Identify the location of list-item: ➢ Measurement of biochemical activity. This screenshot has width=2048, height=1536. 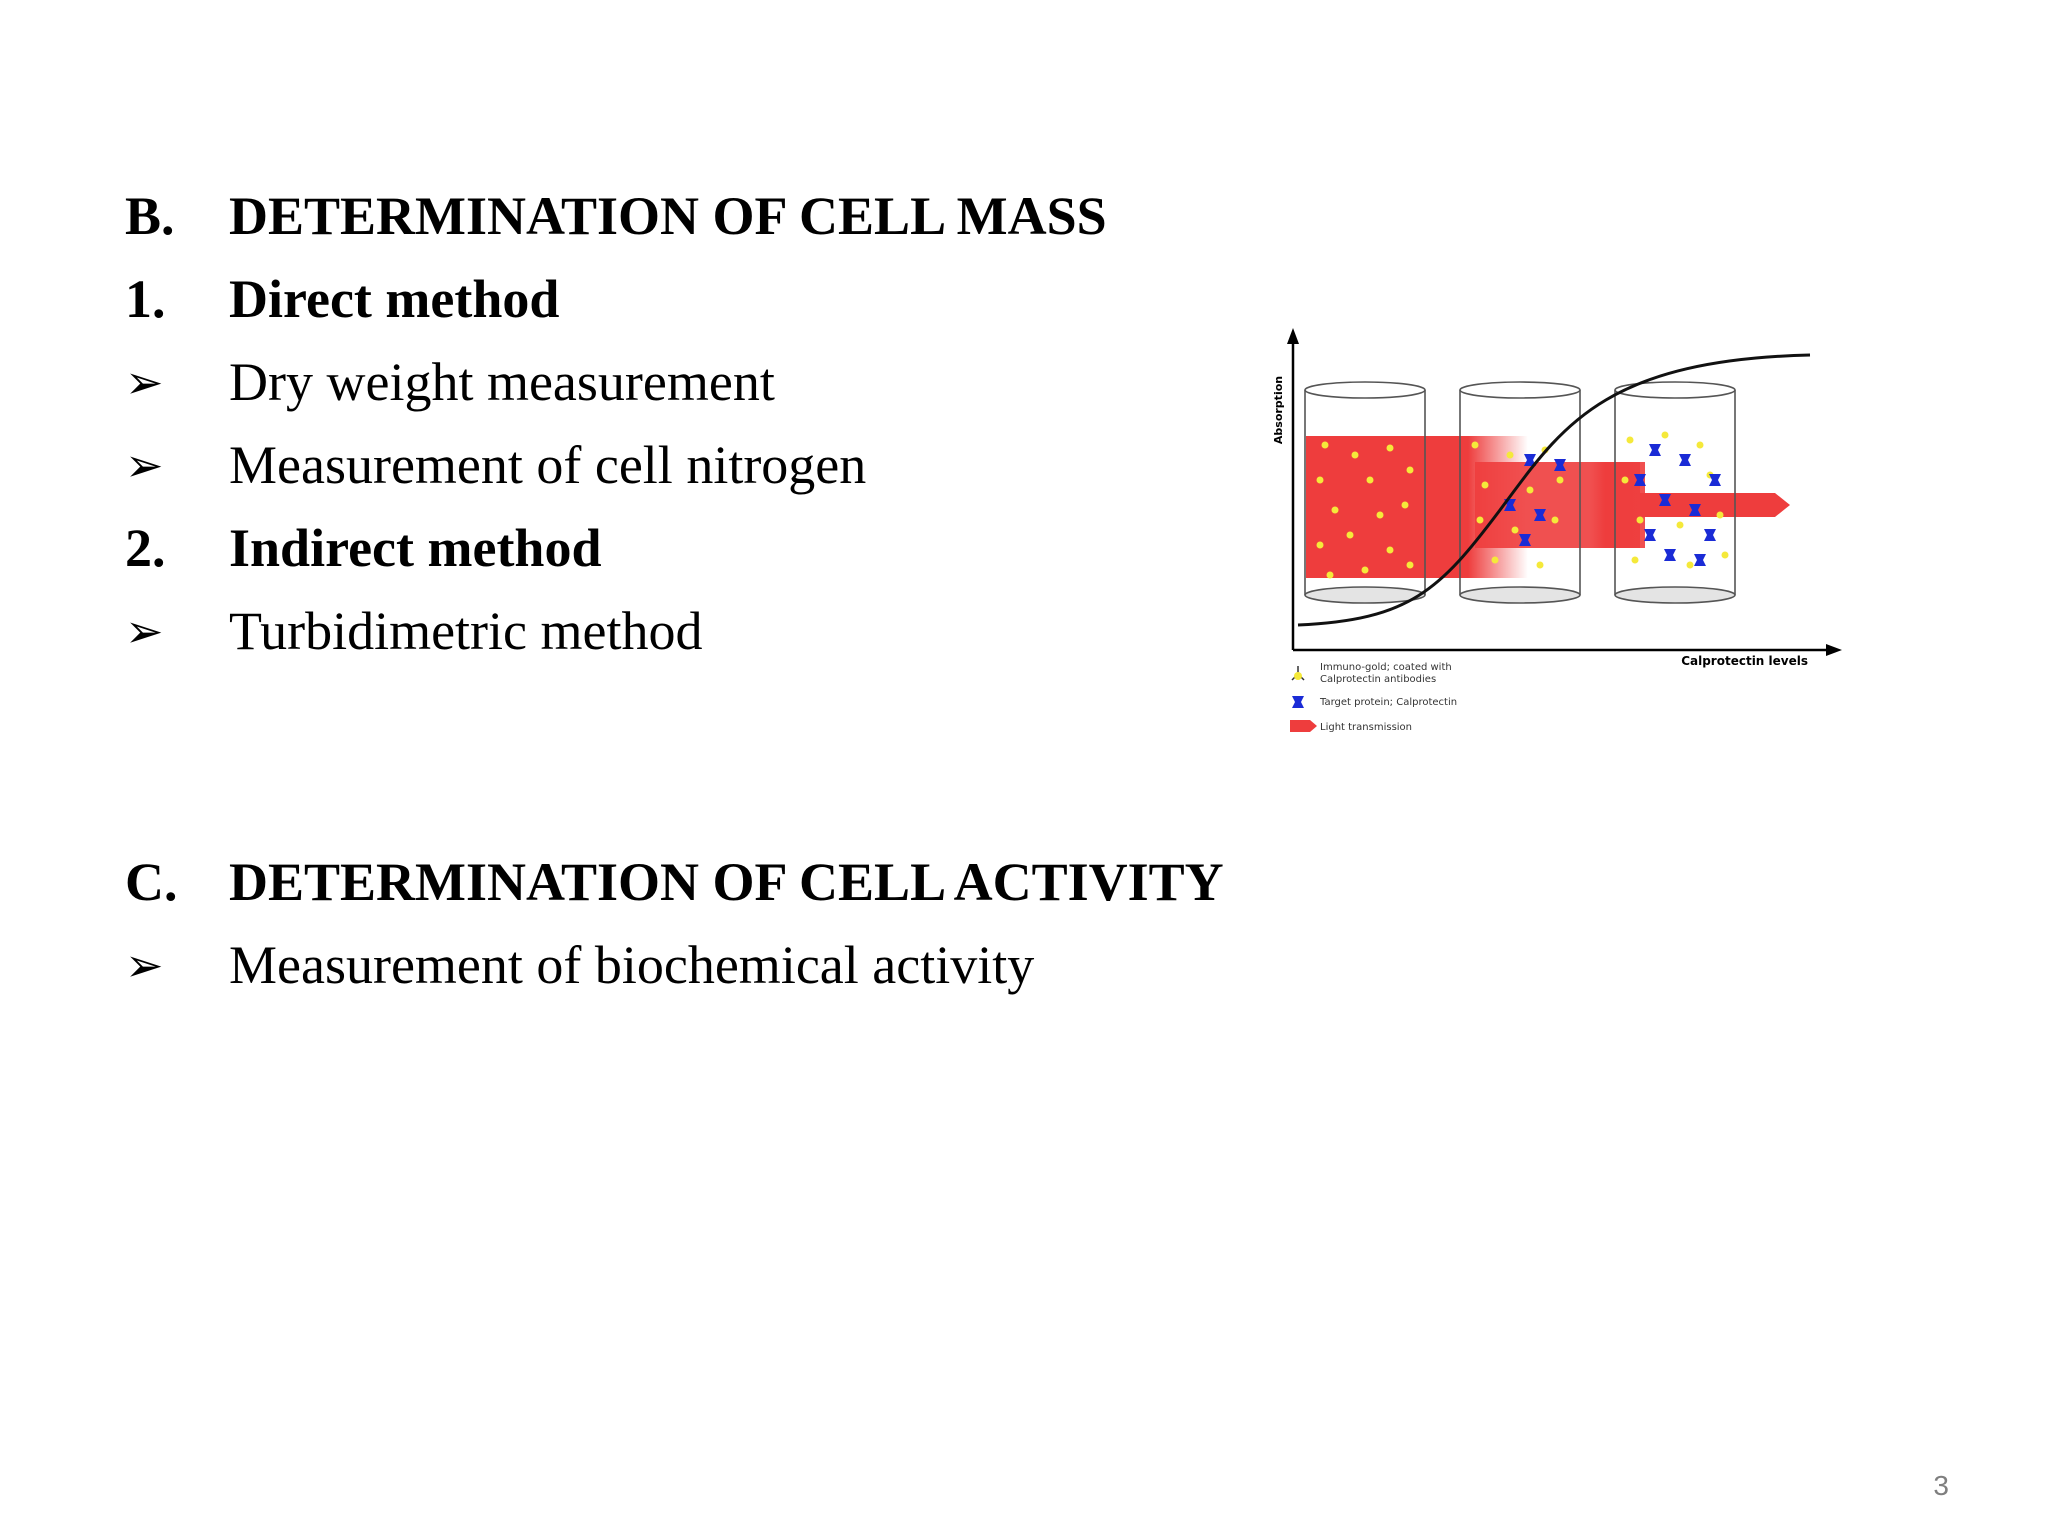
(579, 965).